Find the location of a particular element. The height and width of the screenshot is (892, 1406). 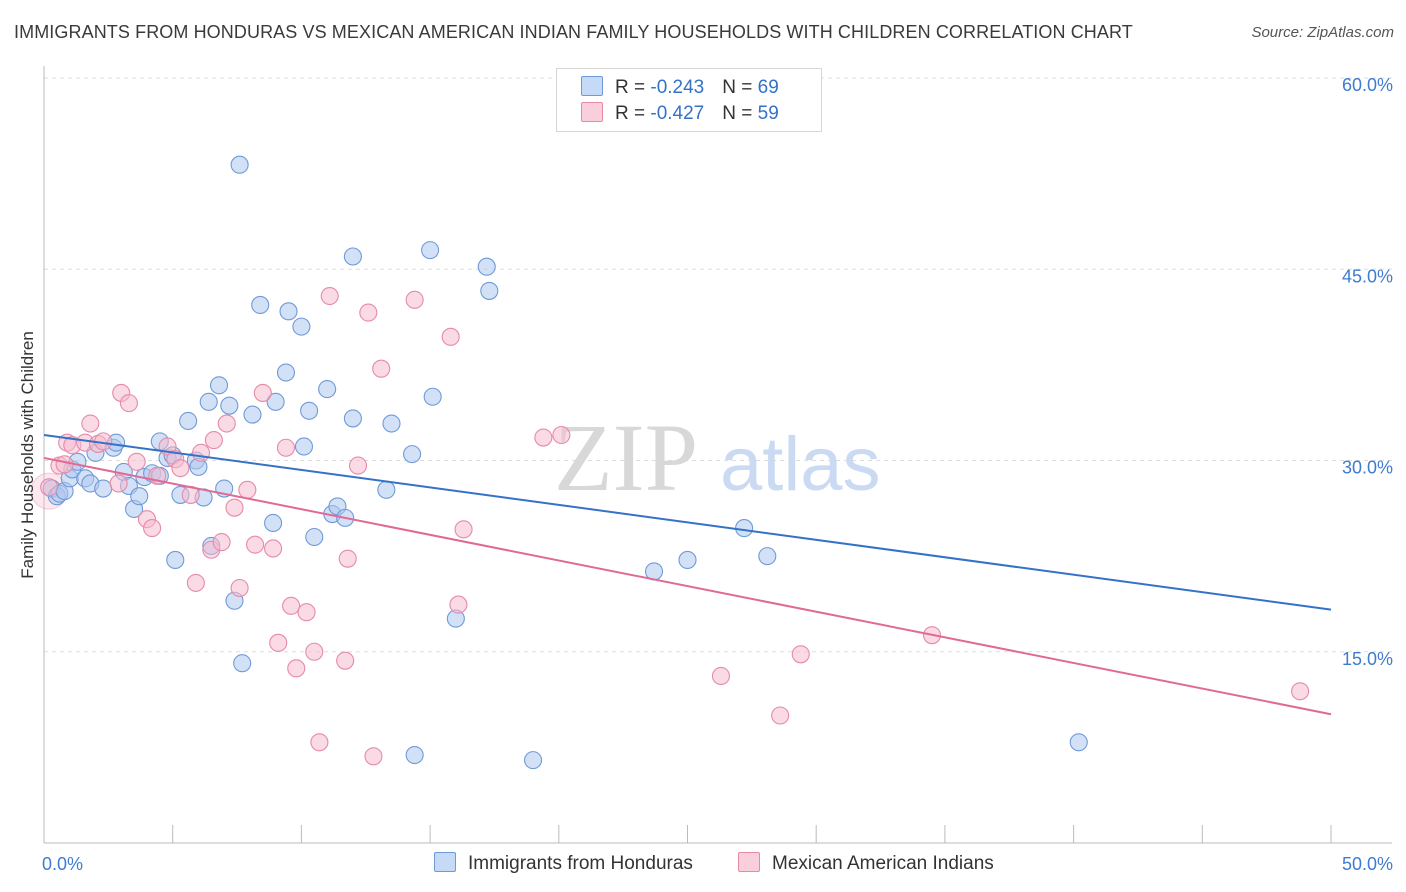

legend-row-honduras: R = -0.243 N = 69 is located at coordinates (680, 88).